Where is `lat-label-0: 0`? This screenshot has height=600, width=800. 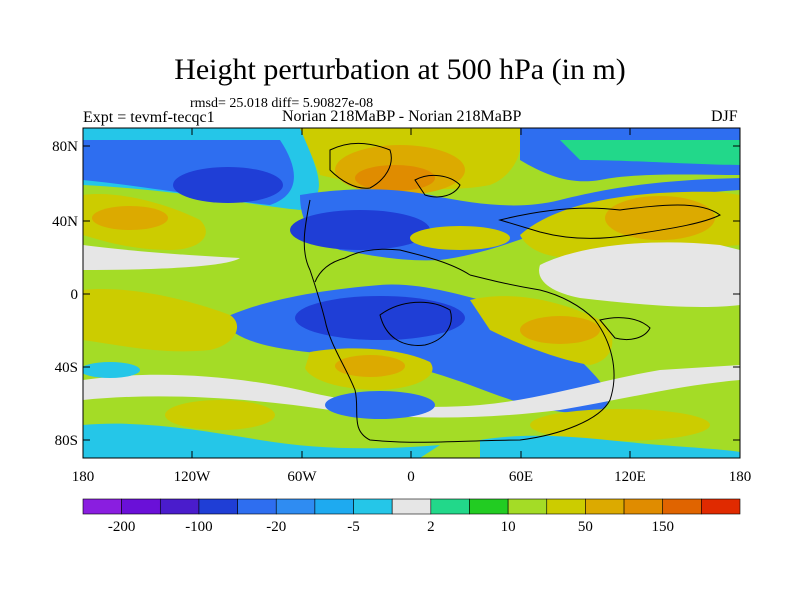 lat-label-0: 0 is located at coordinates (75, 295).